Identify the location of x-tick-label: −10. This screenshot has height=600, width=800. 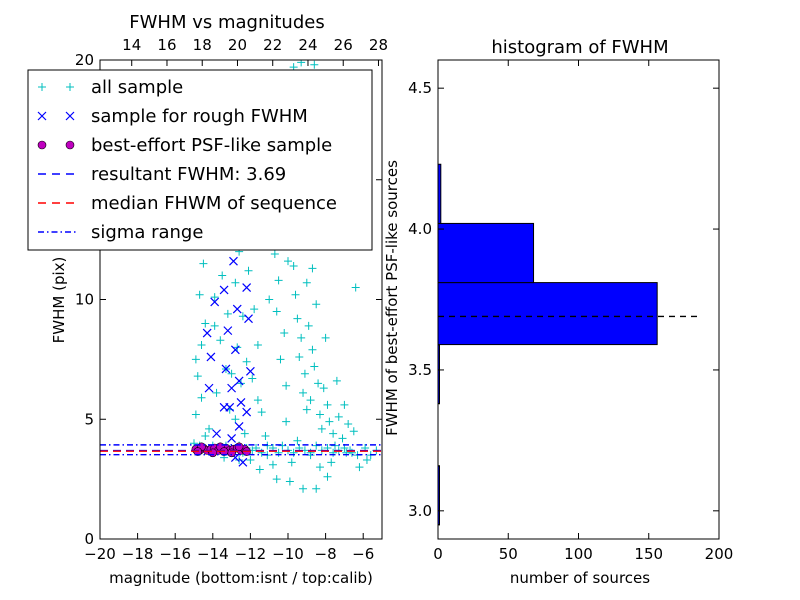
(288, 554).